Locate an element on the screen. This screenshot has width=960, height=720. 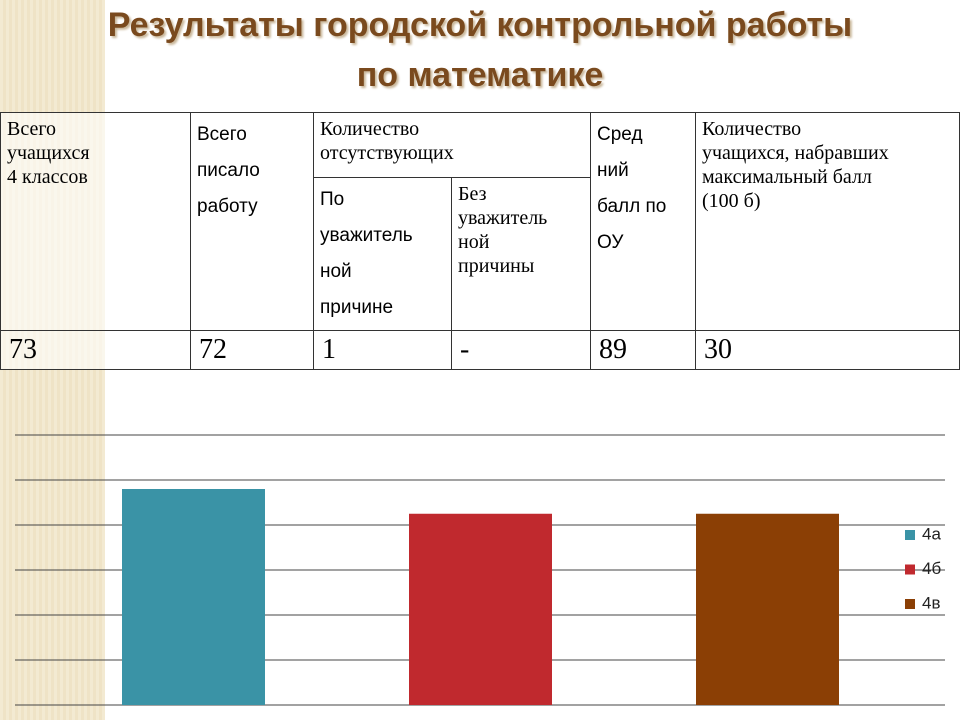
subheader-cell: Без уважитель ной причины is located at coordinates (521, 254).